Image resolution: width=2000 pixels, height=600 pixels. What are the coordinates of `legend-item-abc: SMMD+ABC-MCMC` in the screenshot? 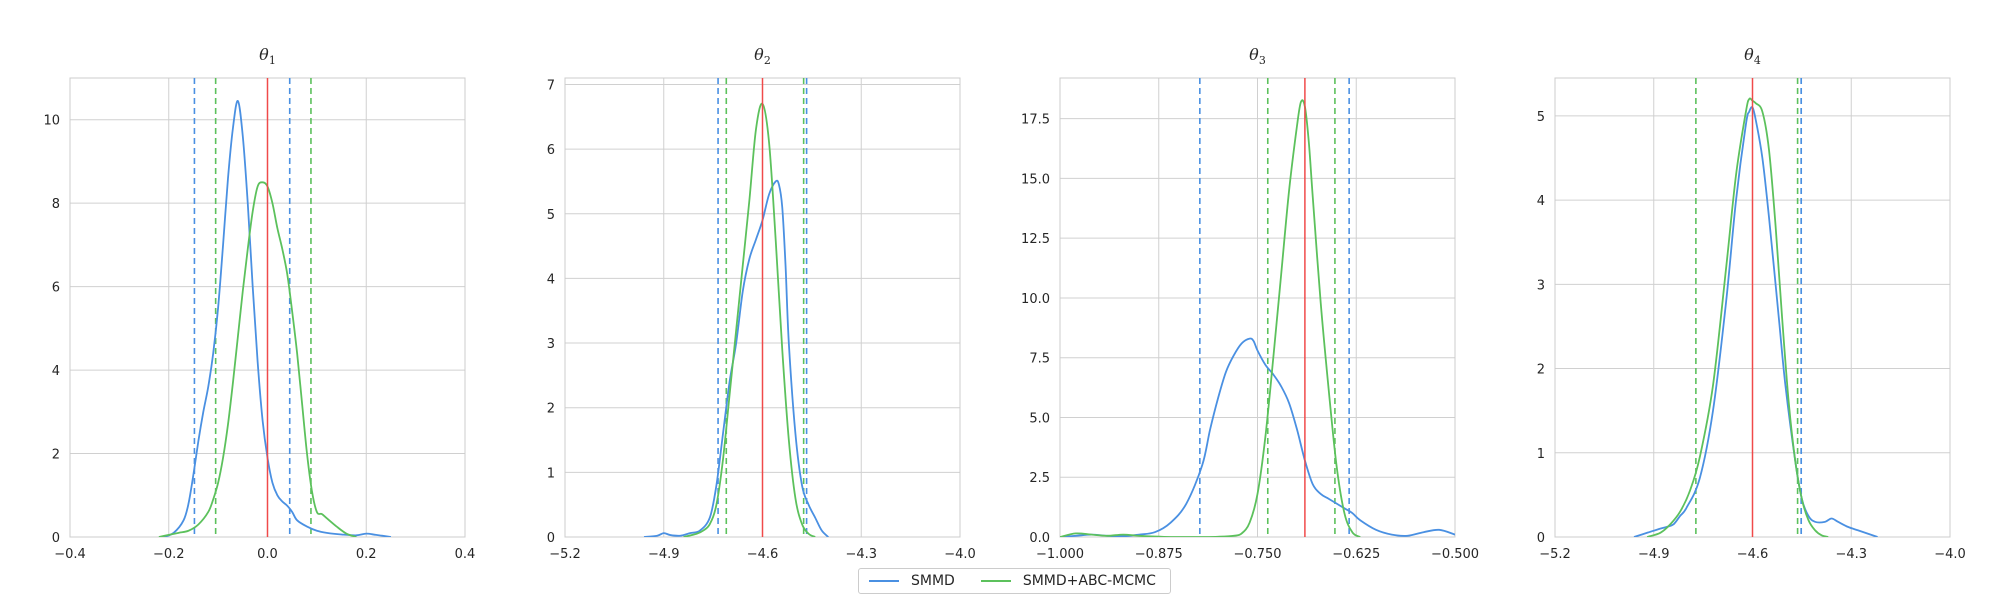 It's located at (1068, 581).